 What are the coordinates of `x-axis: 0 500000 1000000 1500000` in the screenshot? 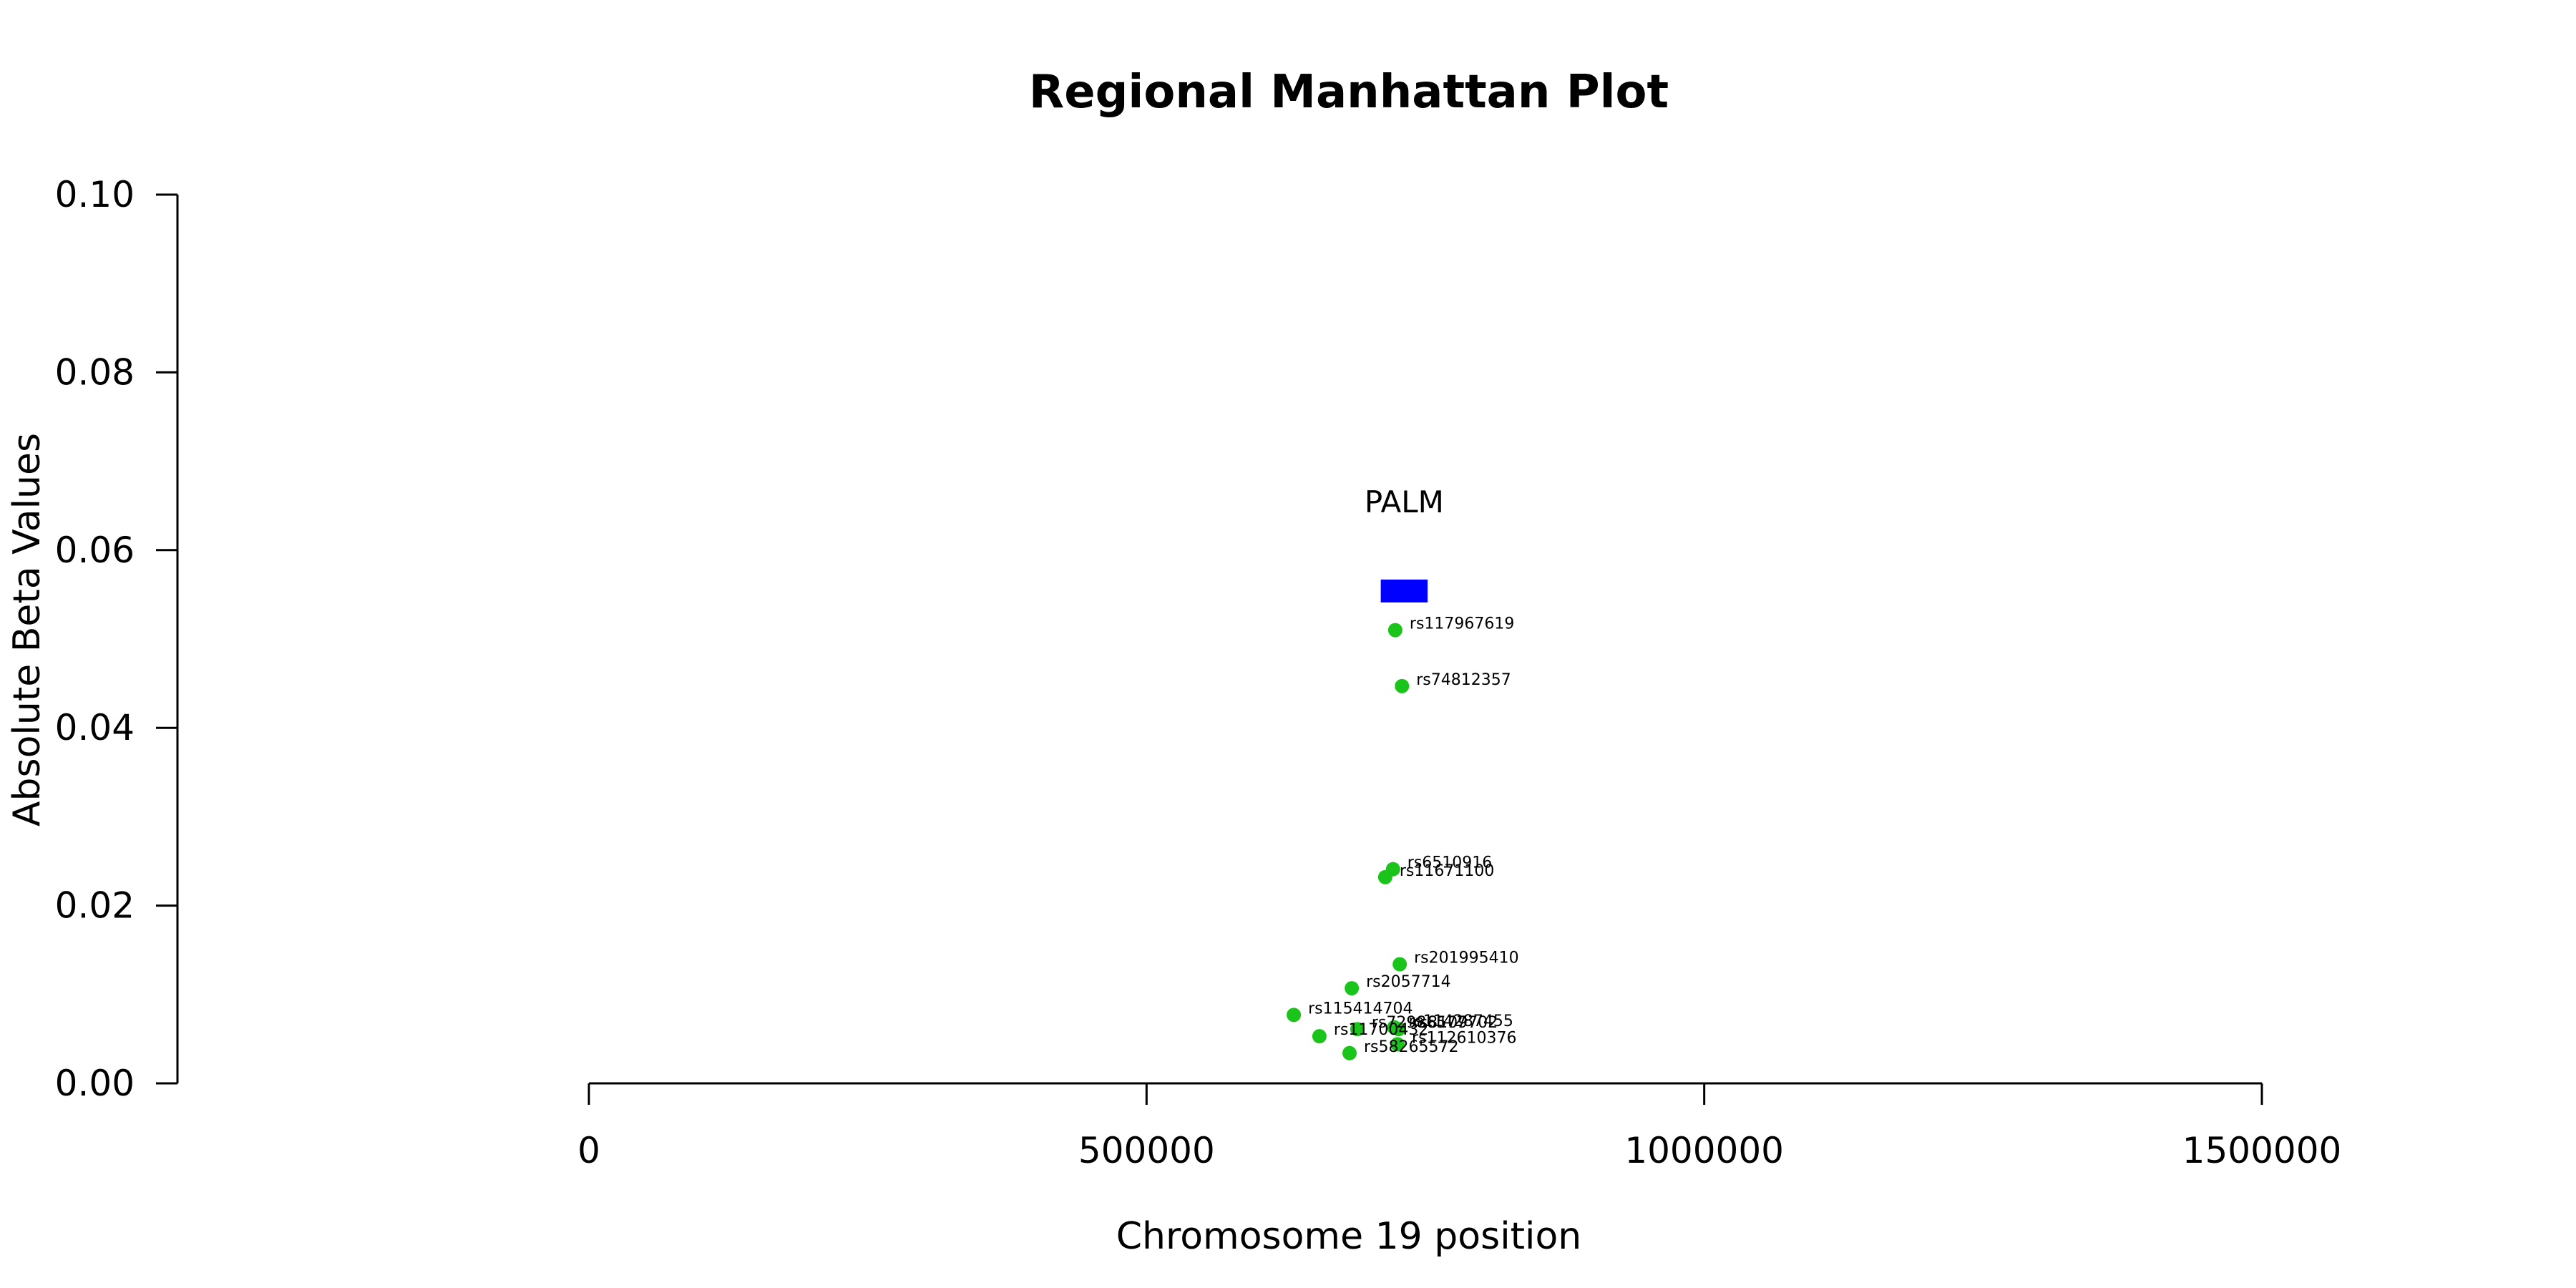 It's located at (1459, 1126).